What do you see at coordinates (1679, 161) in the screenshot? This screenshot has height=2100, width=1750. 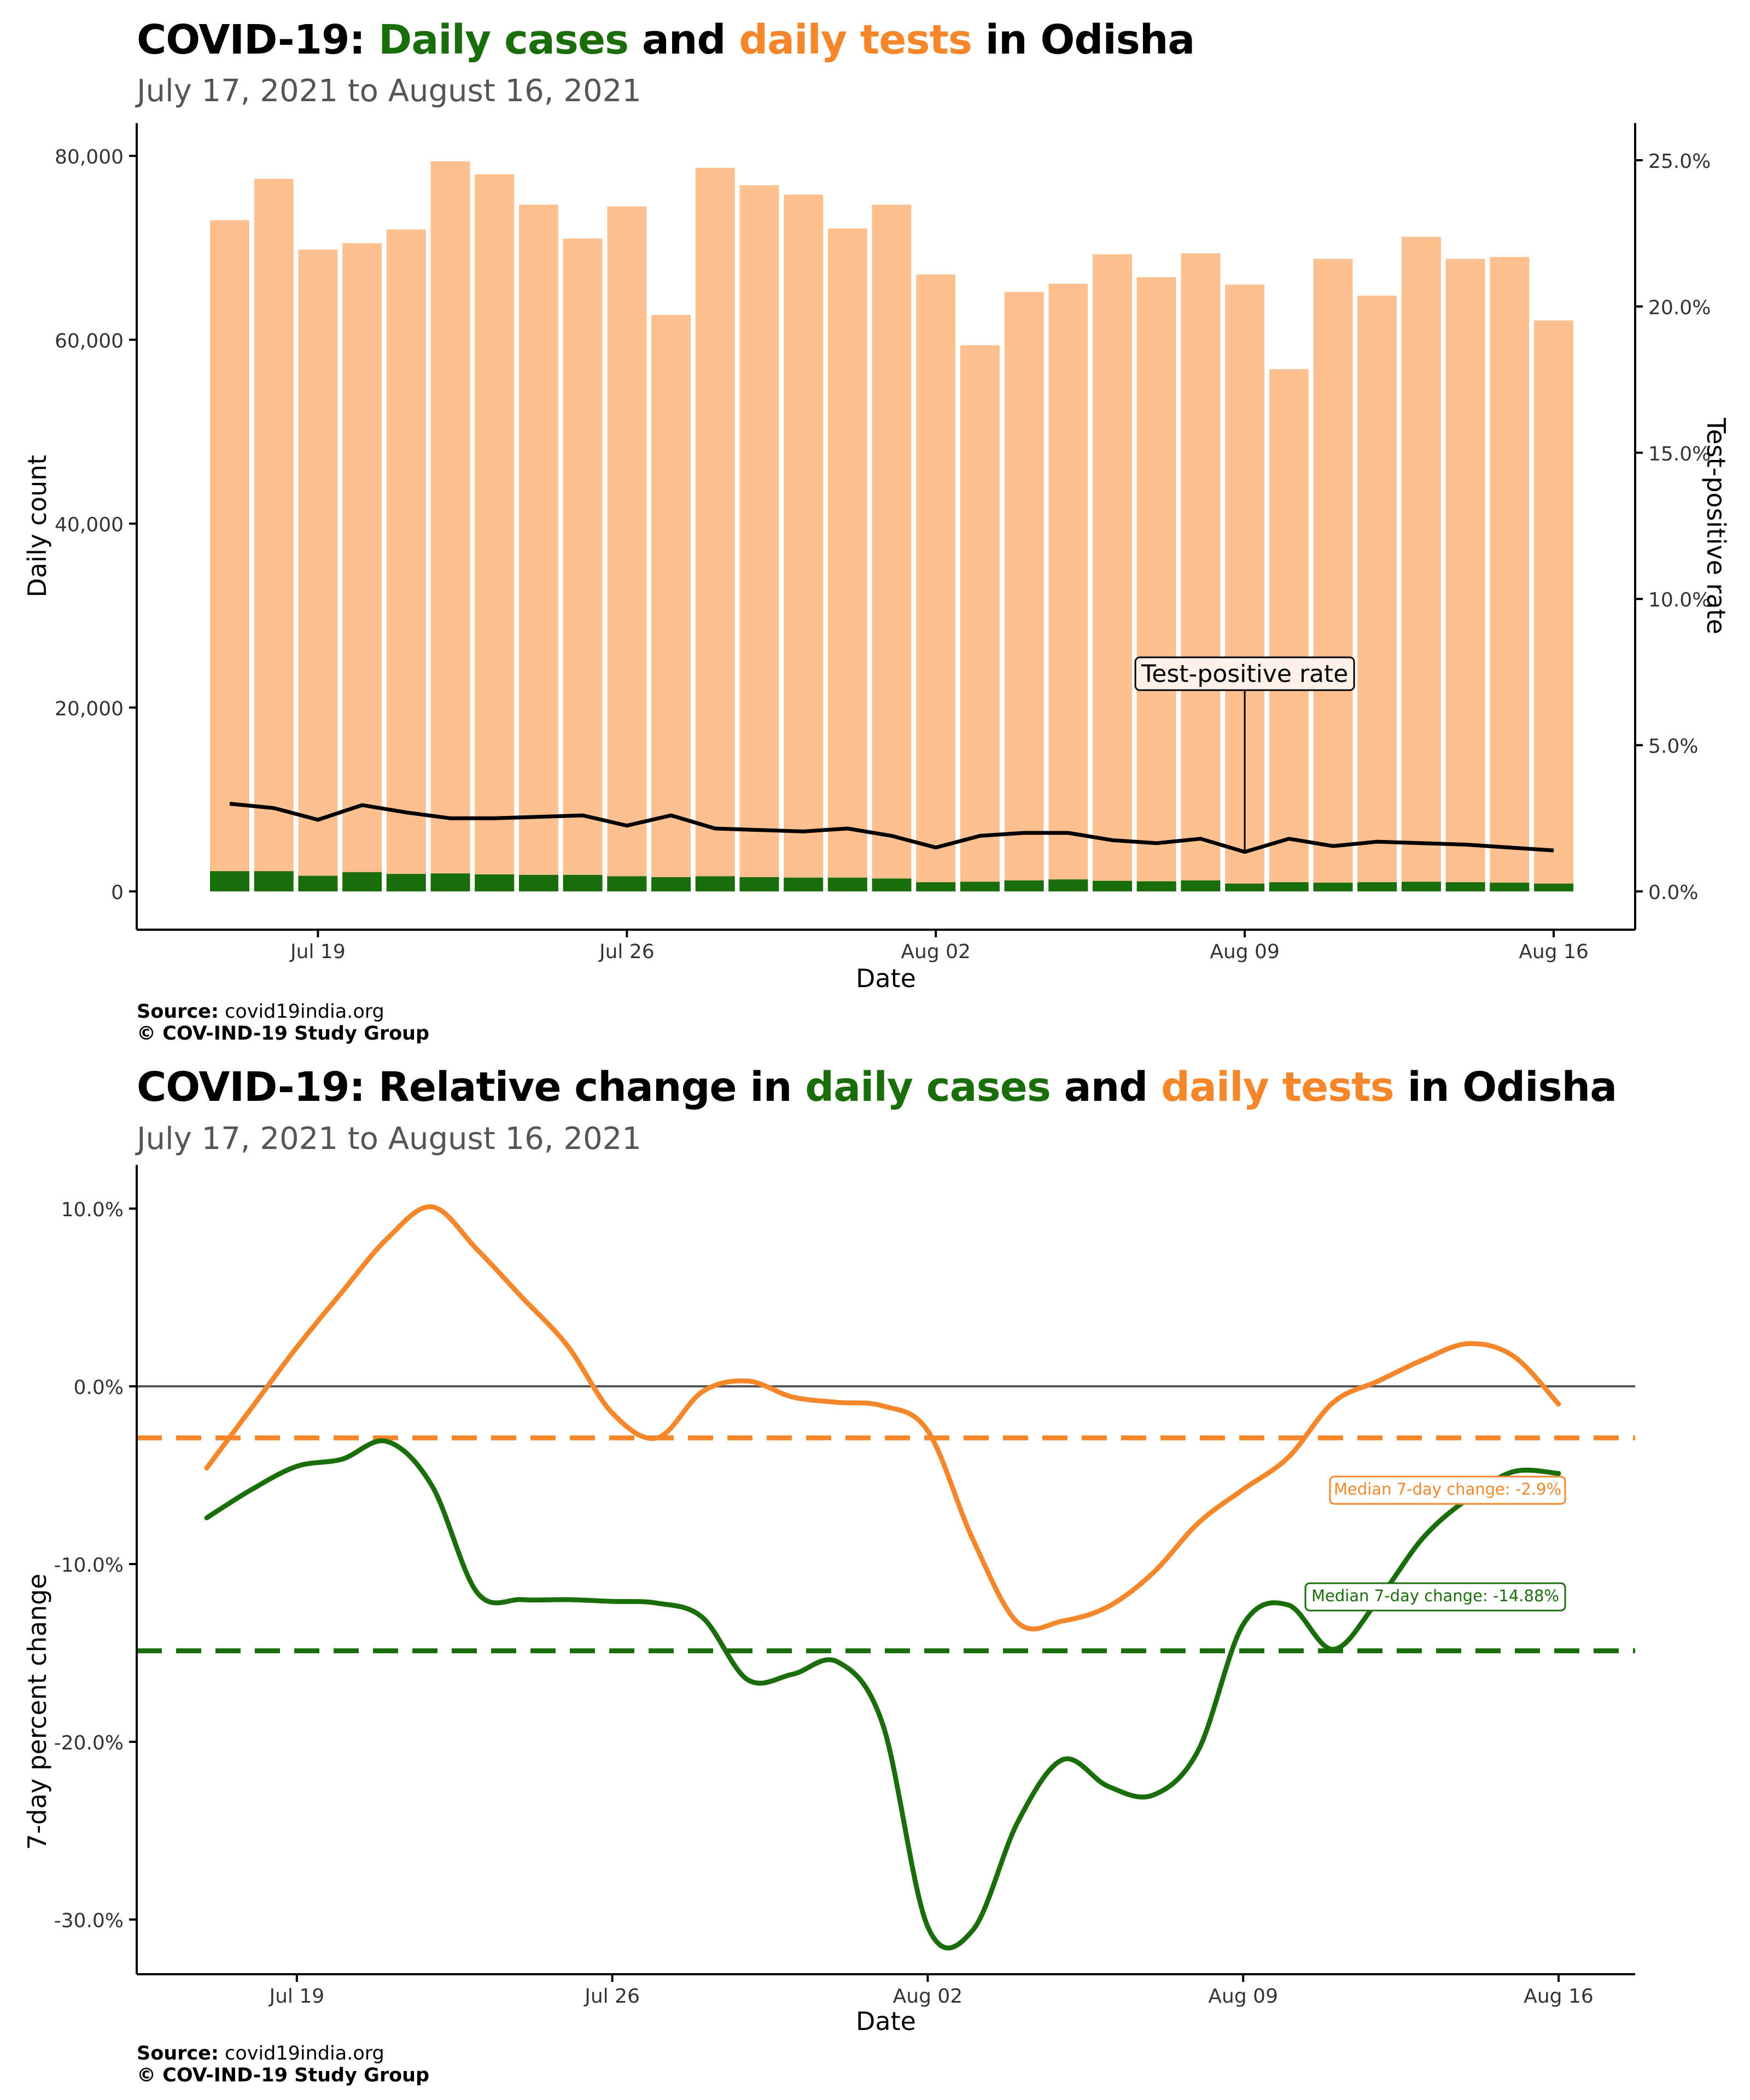 I see `y-right-tick-label: 25.0%` at bounding box center [1679, 161].